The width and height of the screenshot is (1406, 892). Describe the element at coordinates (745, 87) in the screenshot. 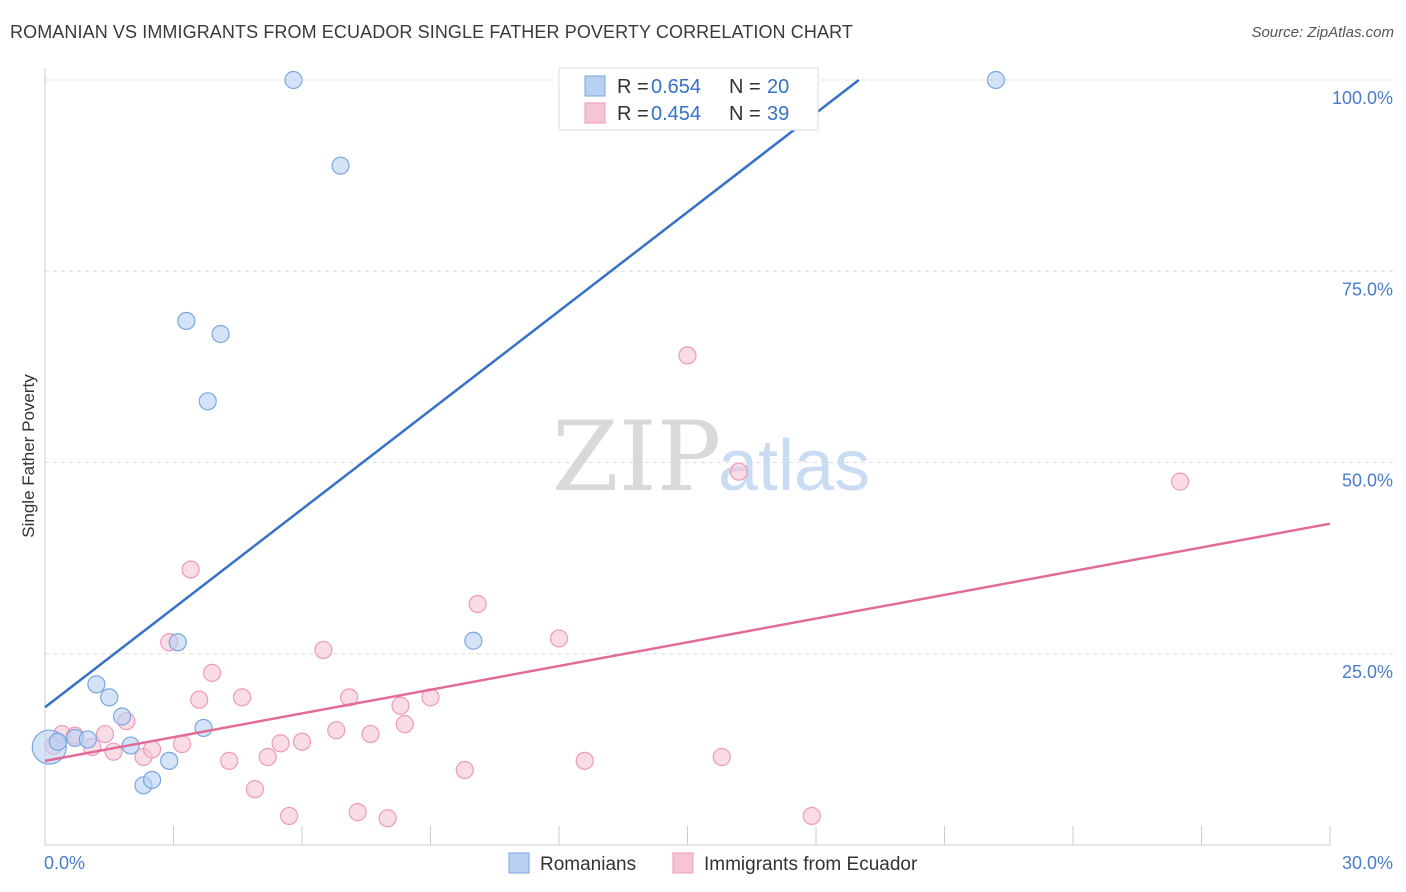

I see `legend-n-label-1: N =` at that location.